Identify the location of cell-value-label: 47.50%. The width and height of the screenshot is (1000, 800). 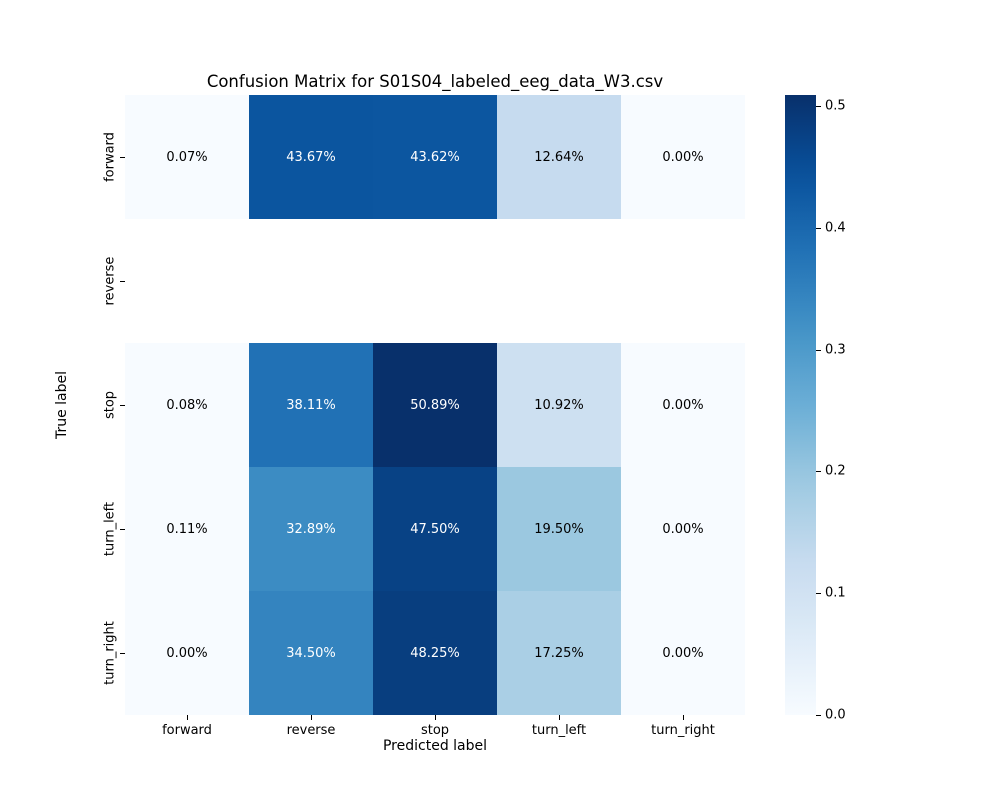
(435, 529).